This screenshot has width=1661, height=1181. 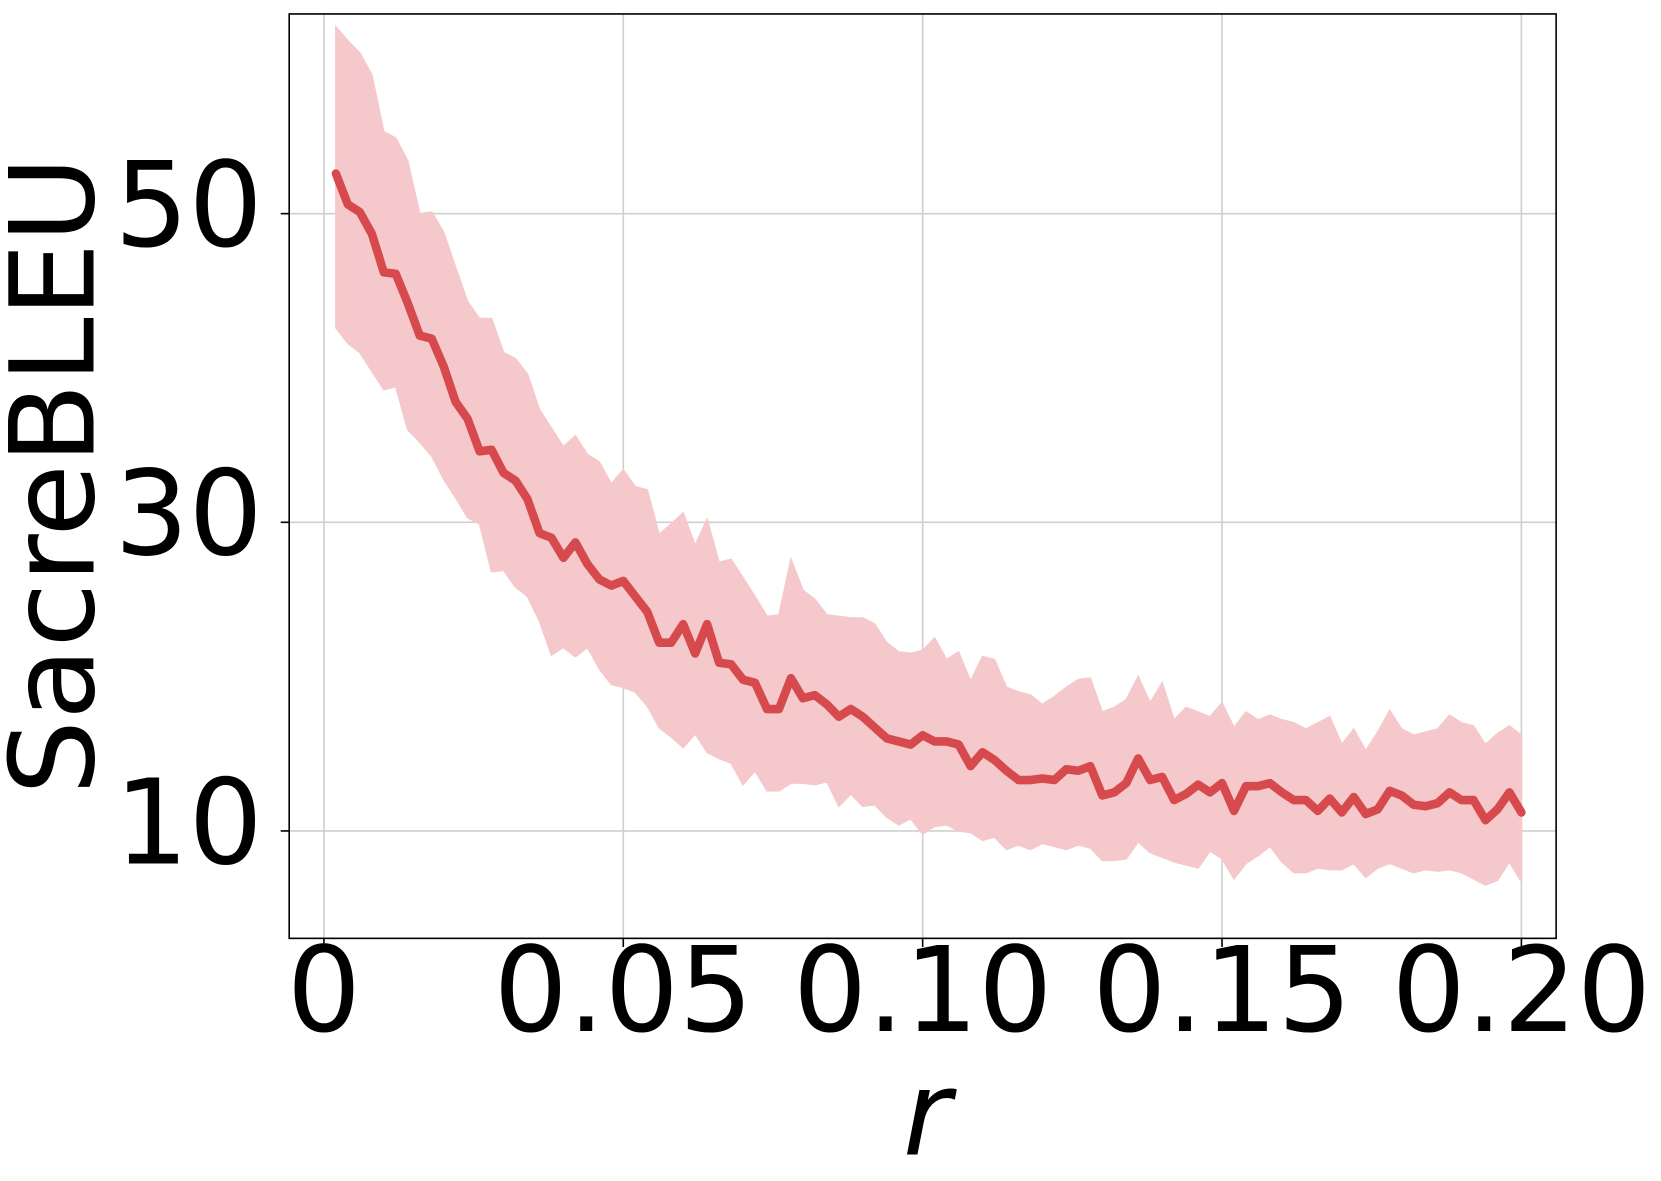 I want to click on y-tick-label: 50, so click(x=188, y=205).